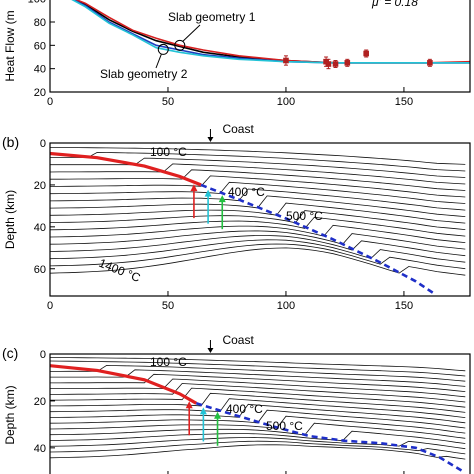  I want to click on y-tick-label: 80, so click(40, 23).